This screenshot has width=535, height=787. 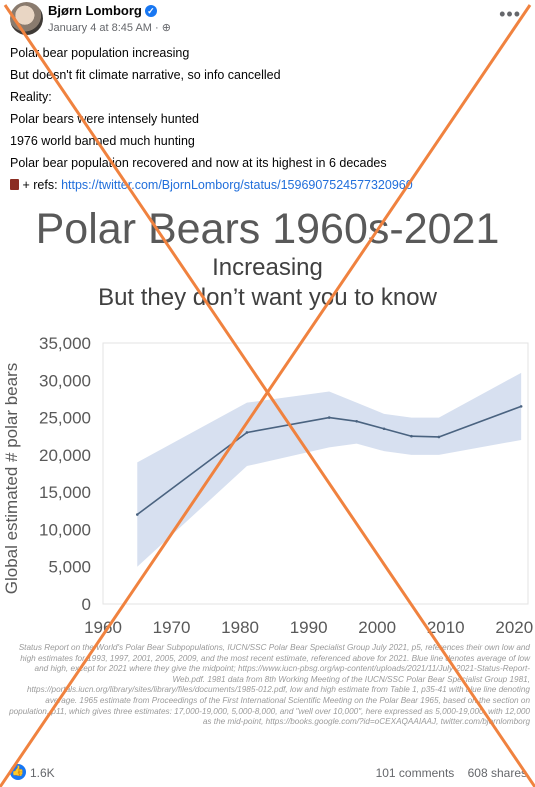 What do you see at coordinates (150, 11) in the screenshot?
I see `verified-badge-icon: ✓` at bounding box center [150, 11].